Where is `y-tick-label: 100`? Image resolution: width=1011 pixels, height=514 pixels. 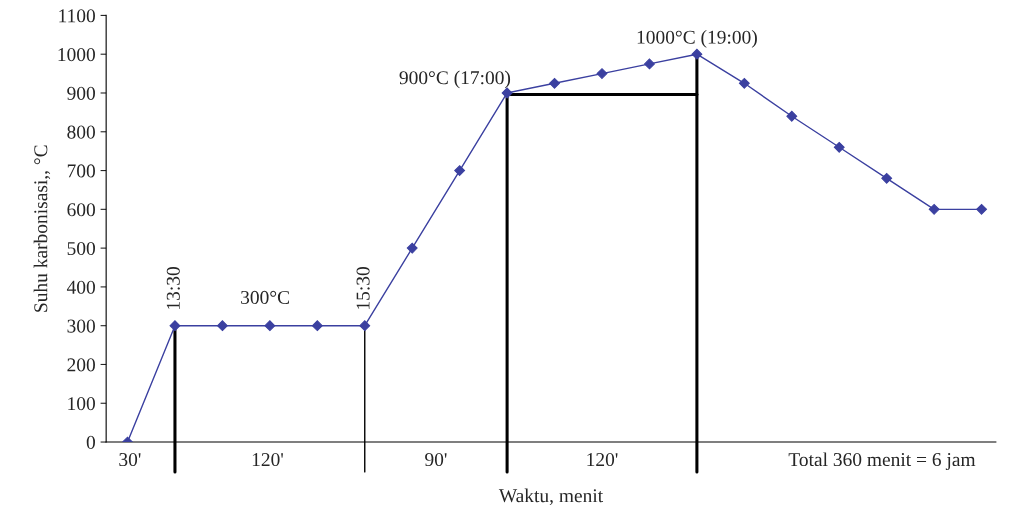 y-tick-label: 100 is located at coordinates (81, 404).